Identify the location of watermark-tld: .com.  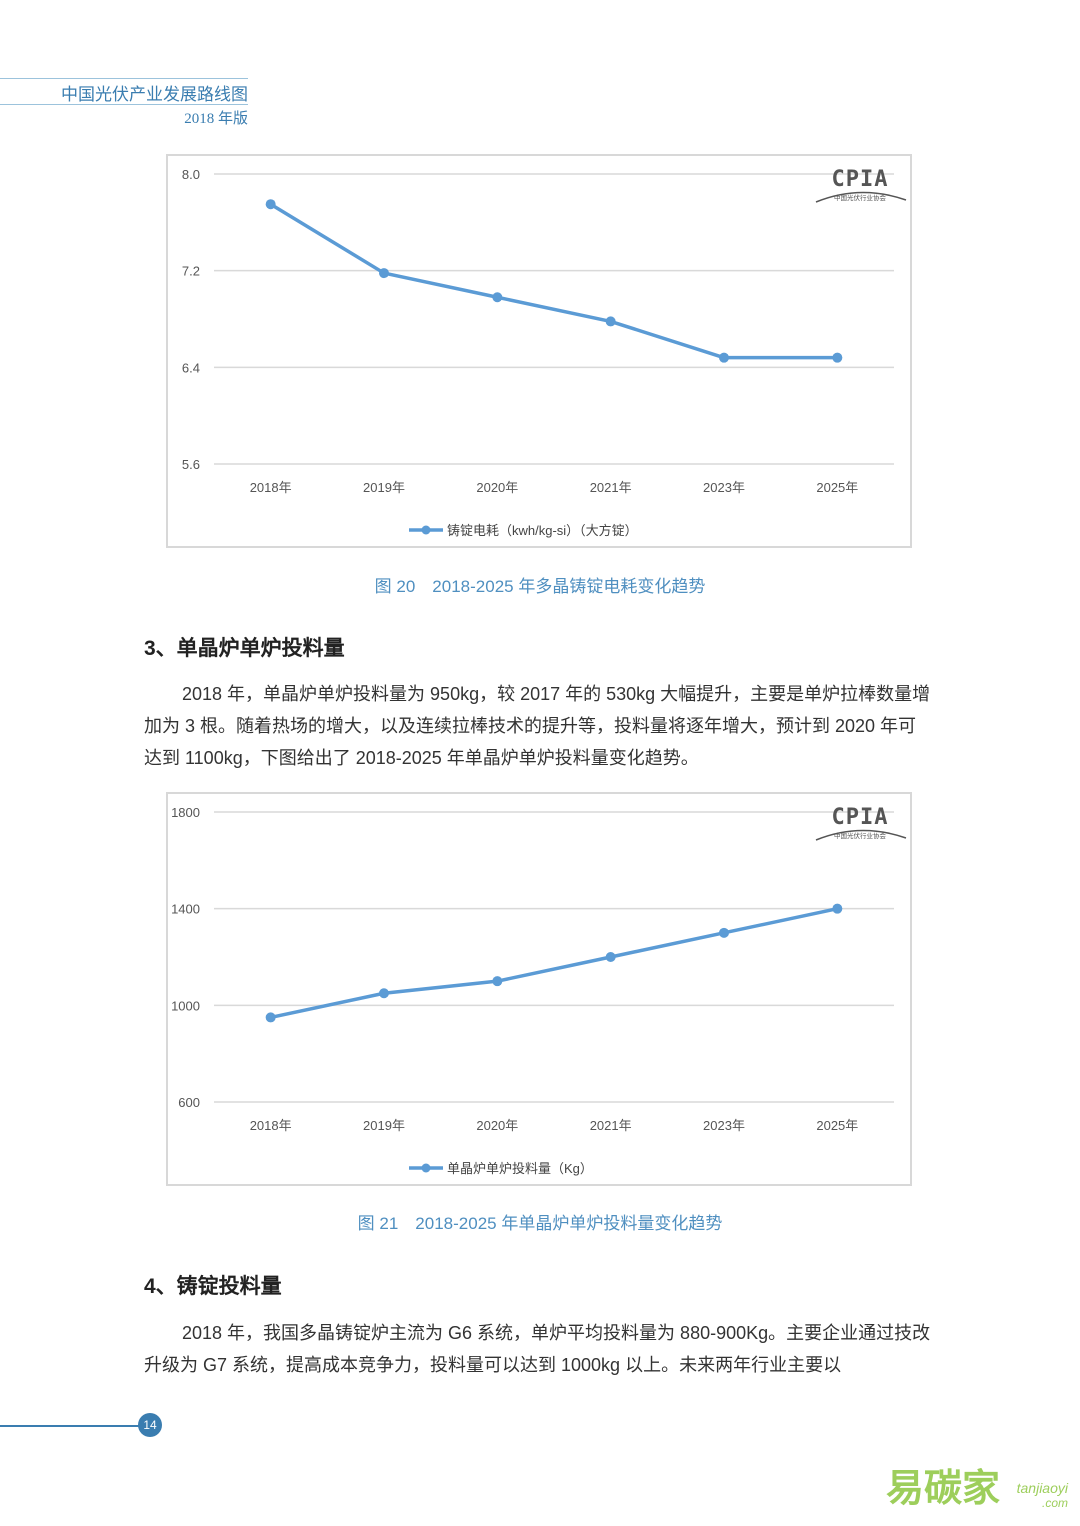
(1054, 1503).